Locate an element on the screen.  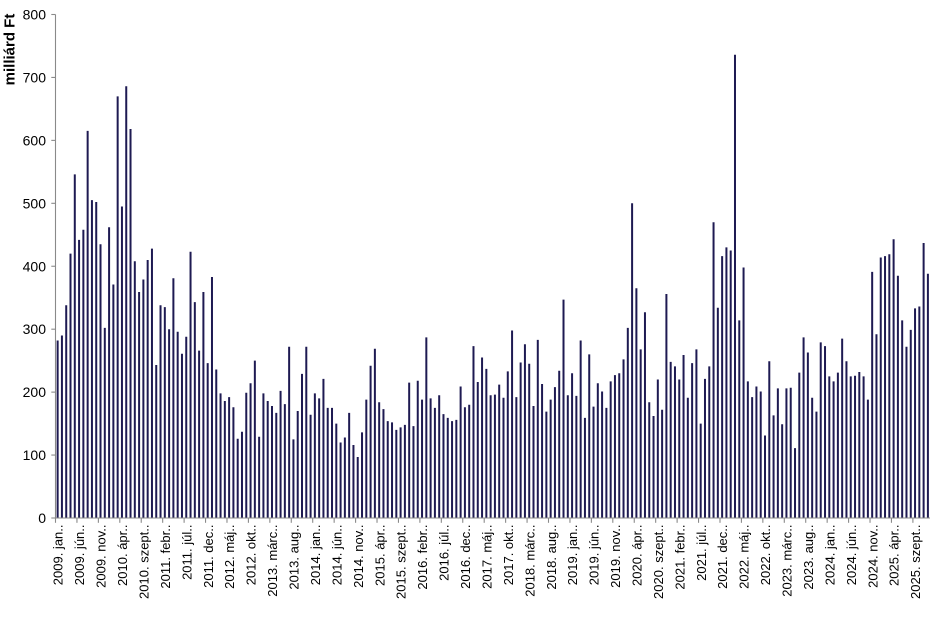
svg-text: 2021. júl.. is located at coordinates (701, 553).